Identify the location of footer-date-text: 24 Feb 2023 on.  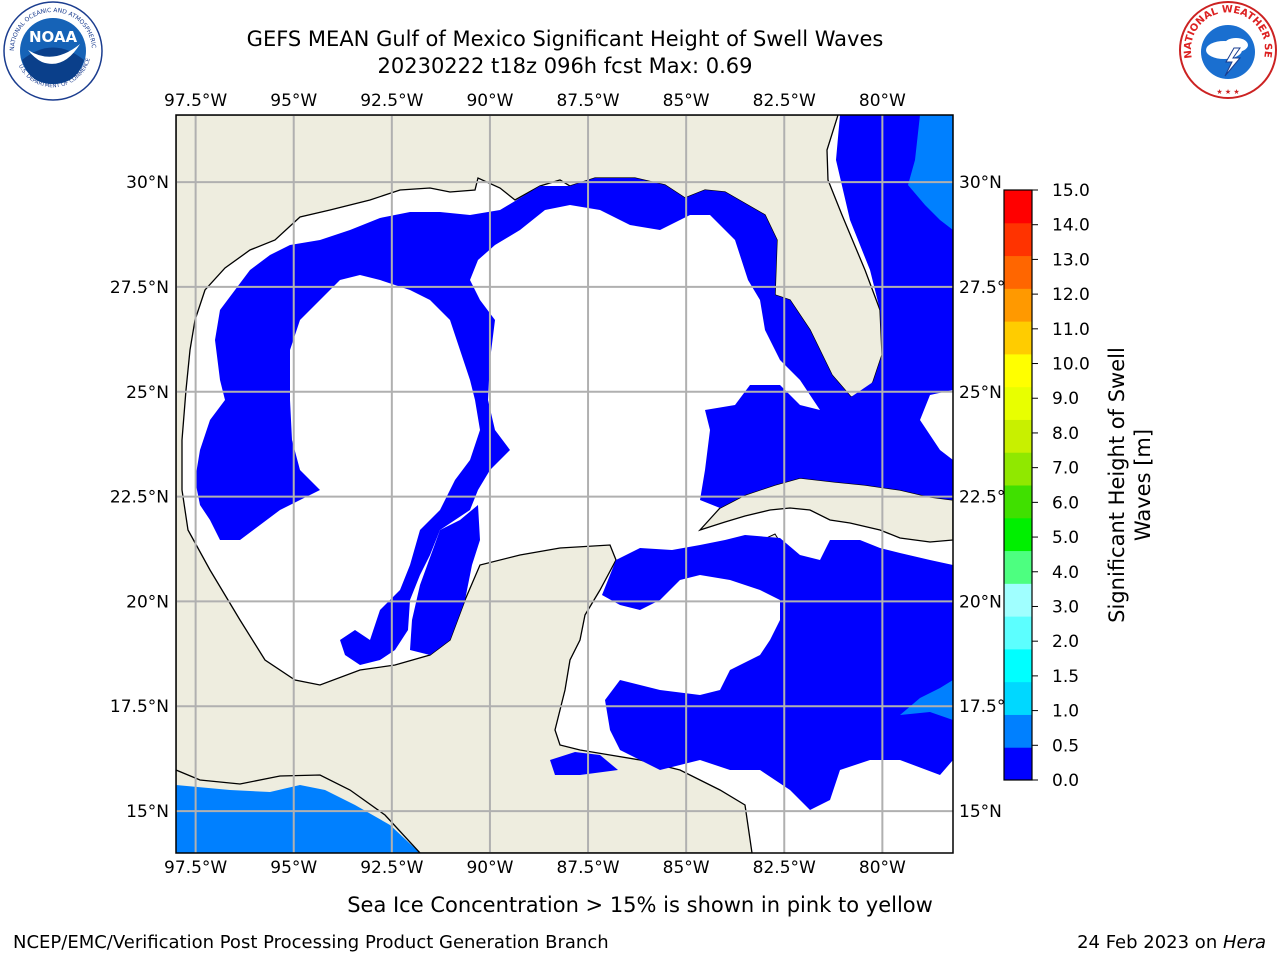
(1150, 942).